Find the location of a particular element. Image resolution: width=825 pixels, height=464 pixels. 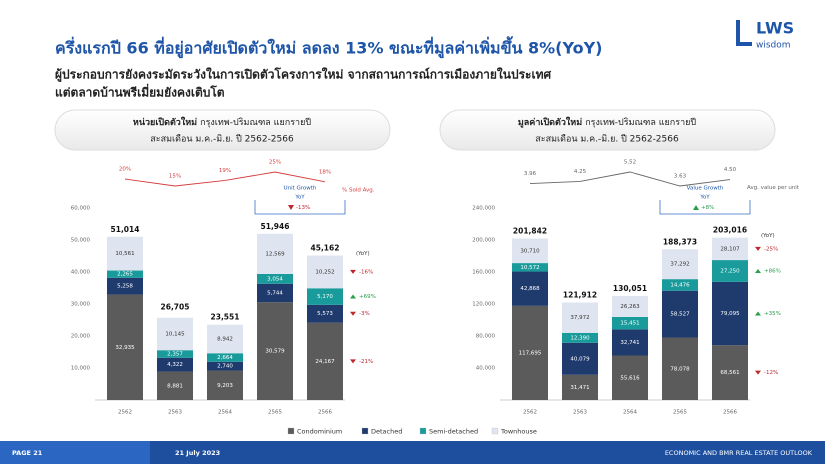

segment-label: 40,079 is located at coordinates (580, 359).